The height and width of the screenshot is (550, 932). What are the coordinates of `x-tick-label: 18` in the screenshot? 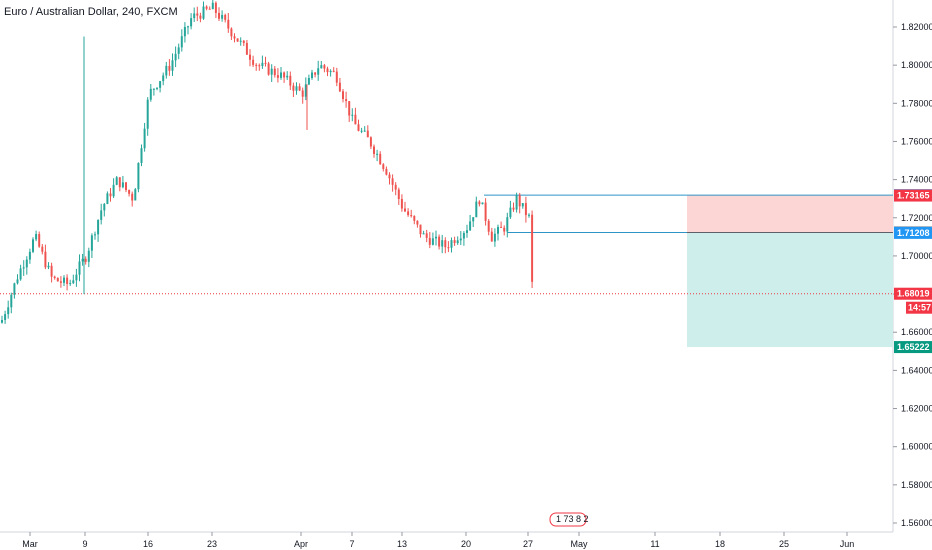 It's located at (720, 544).